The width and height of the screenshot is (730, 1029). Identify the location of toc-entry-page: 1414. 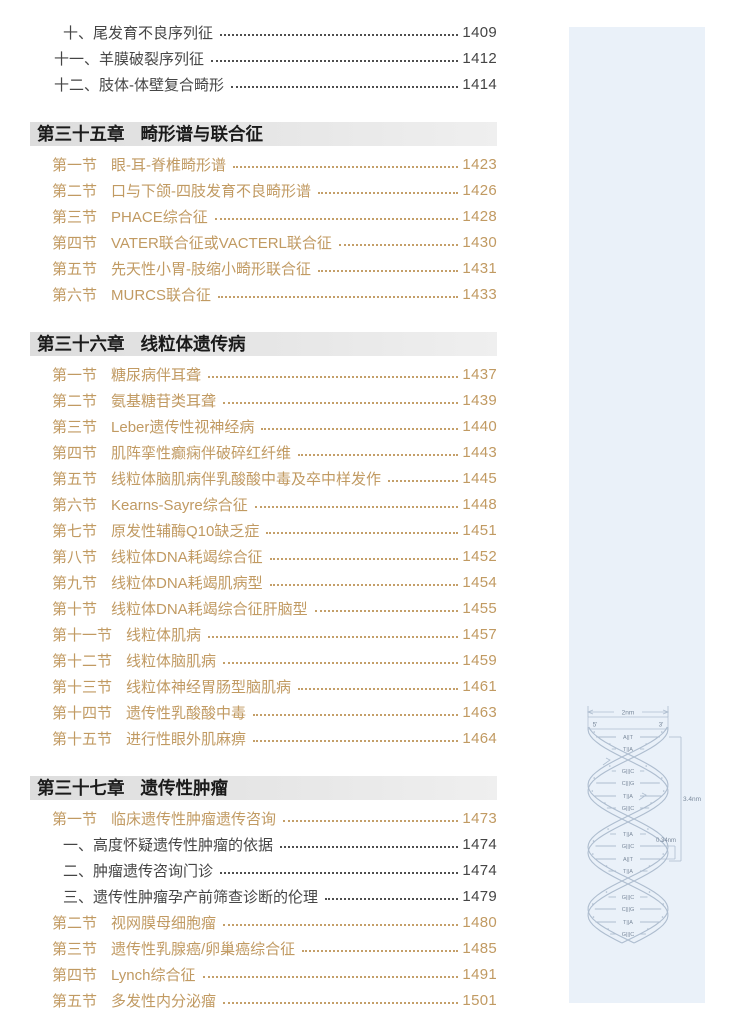
(479, 84).